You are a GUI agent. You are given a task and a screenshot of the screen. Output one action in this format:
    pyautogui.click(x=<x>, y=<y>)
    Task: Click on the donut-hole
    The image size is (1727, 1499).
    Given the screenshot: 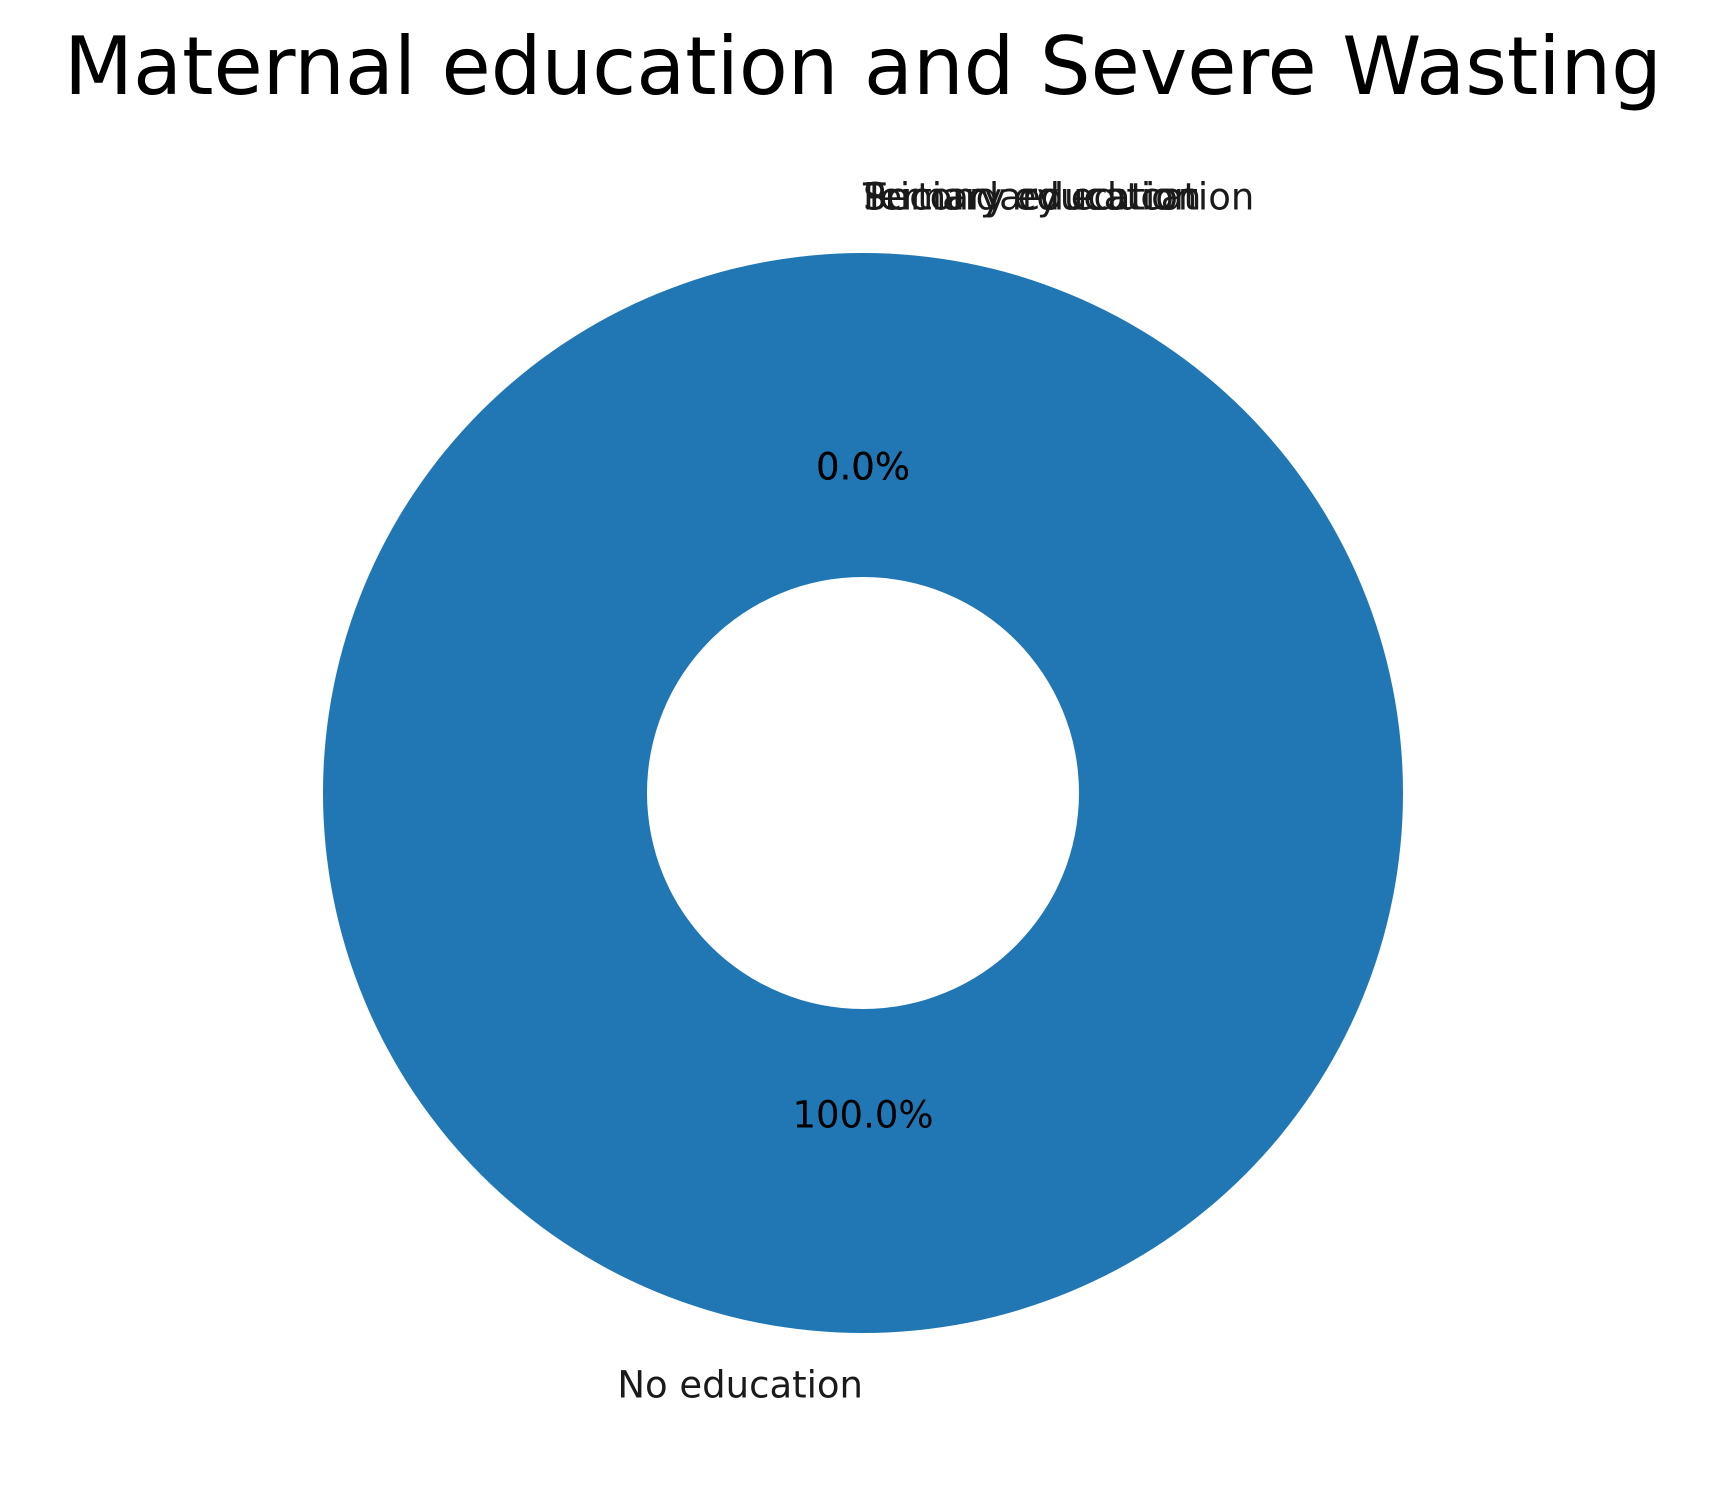 What is the action you would take?
    pyautogui.click(x=863, y=793)
    